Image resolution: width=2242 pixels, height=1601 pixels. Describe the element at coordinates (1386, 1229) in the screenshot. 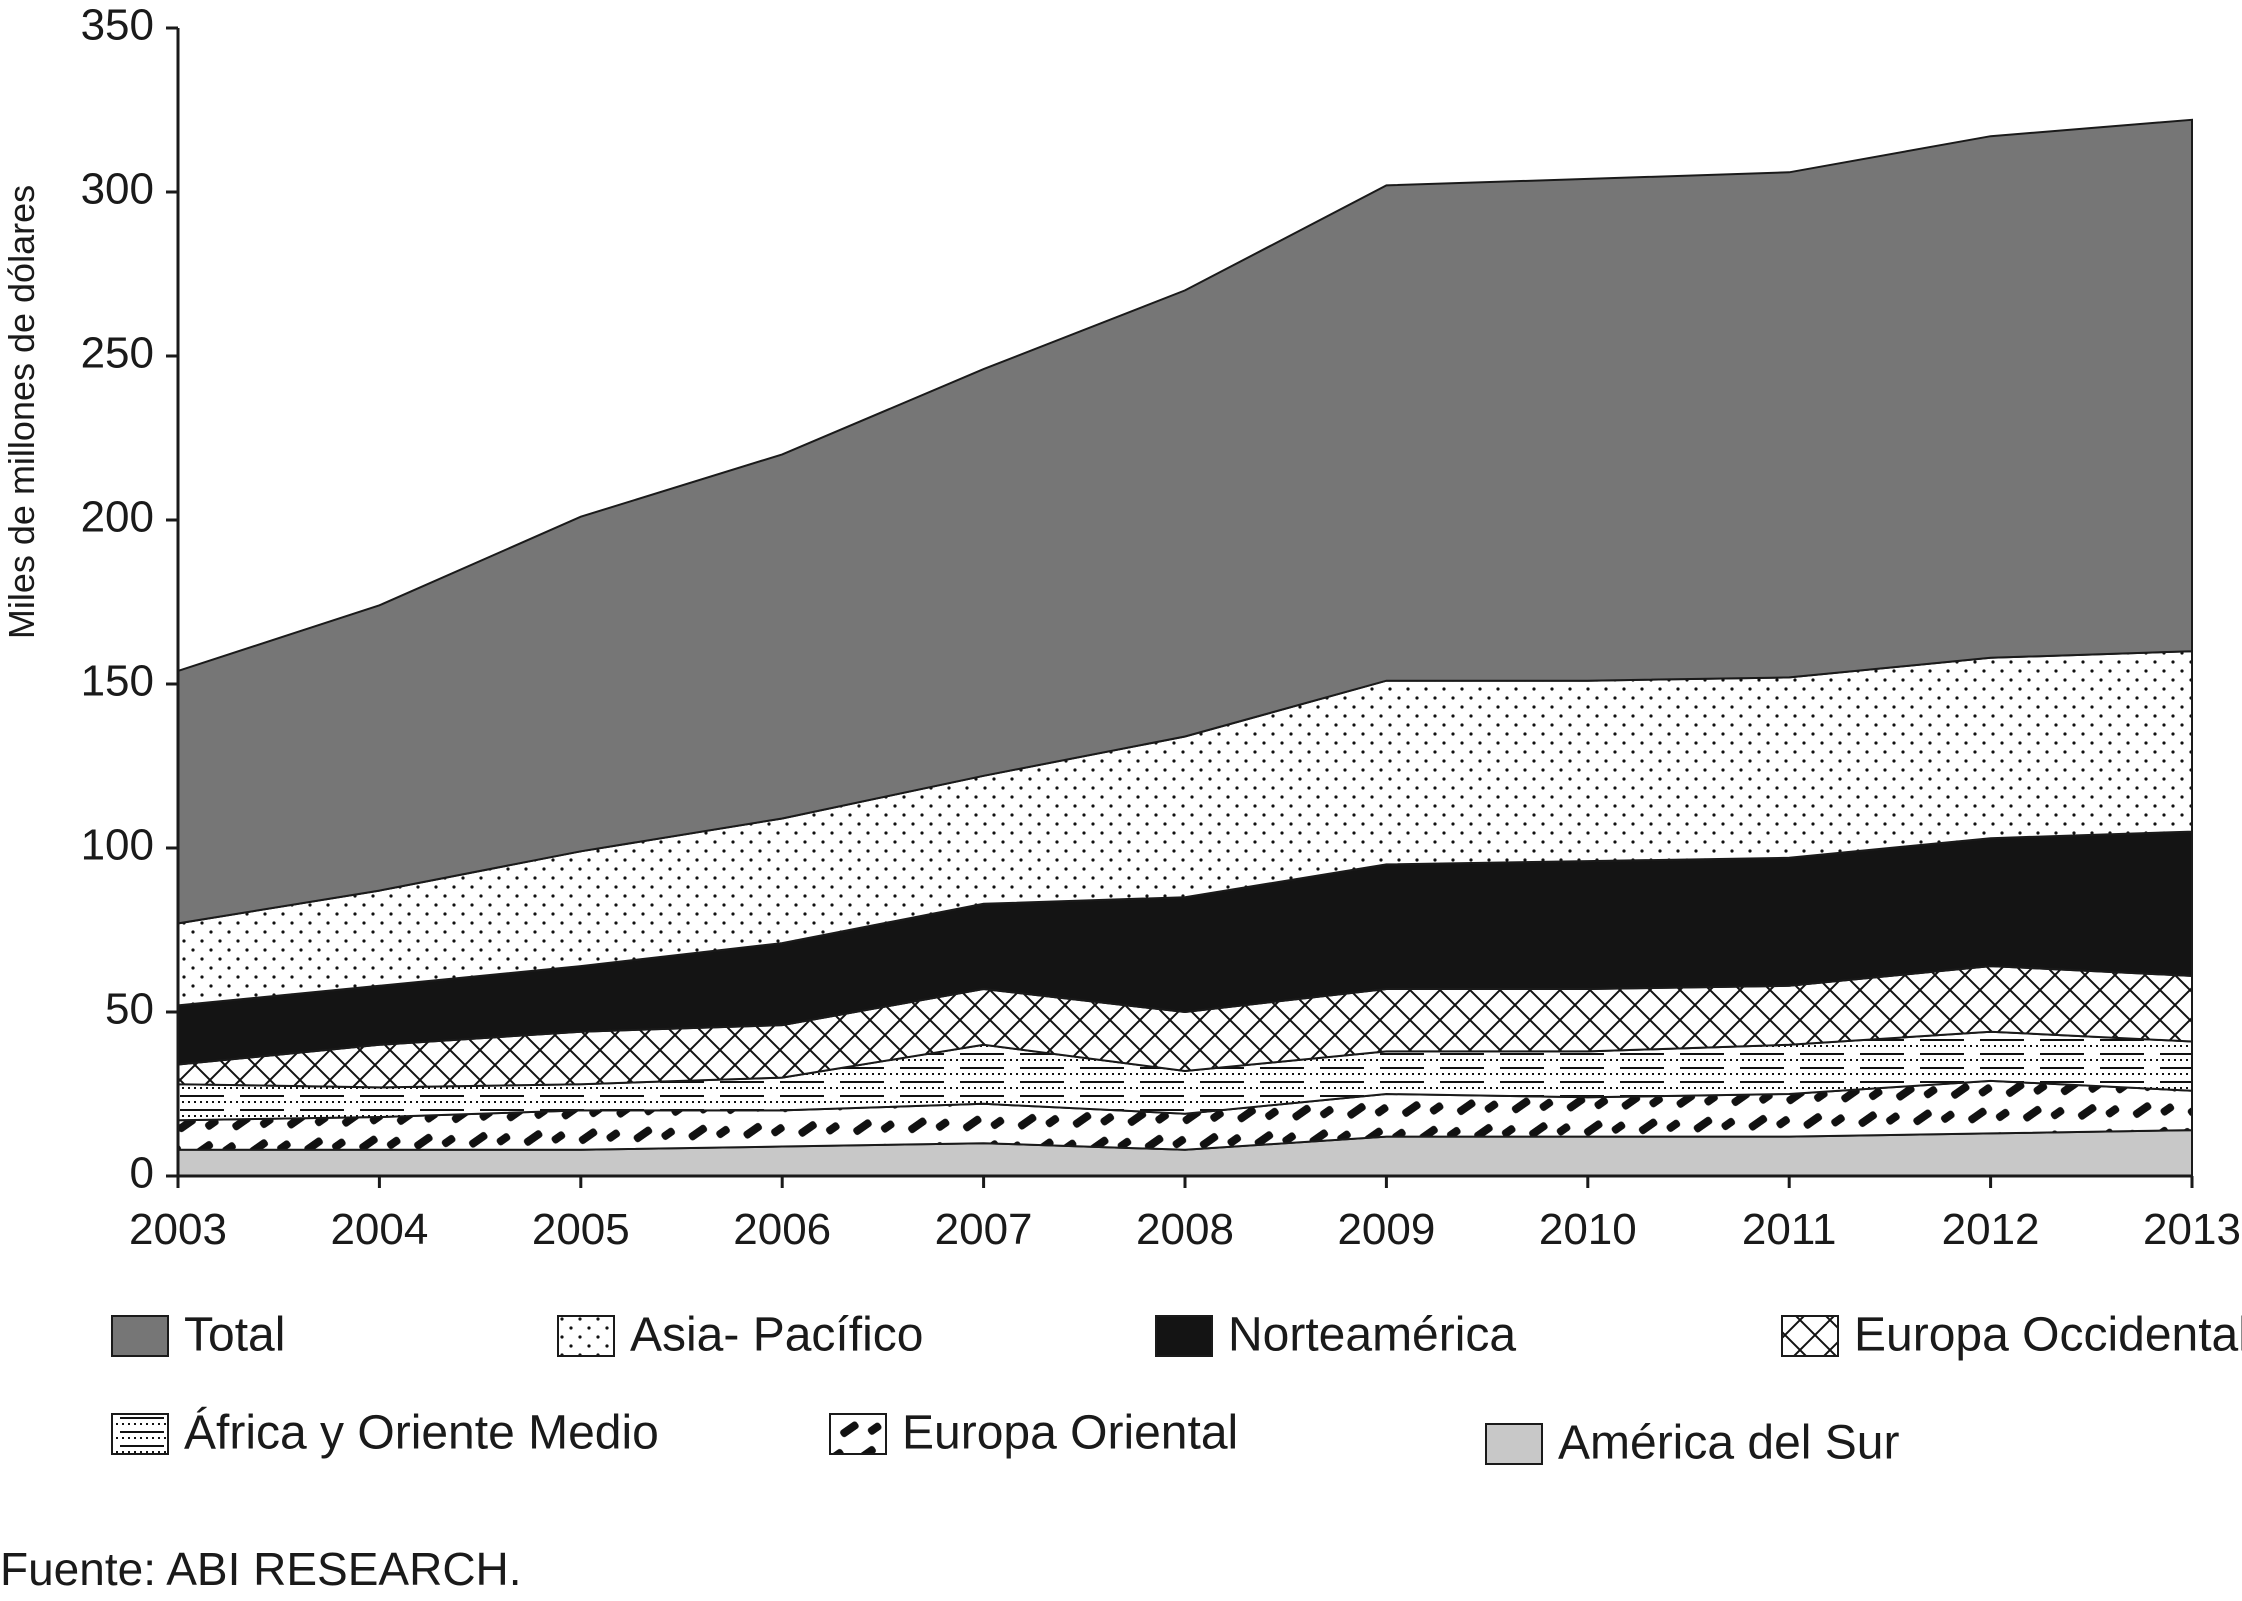

I see `x-tick-label: 2009` at that location.